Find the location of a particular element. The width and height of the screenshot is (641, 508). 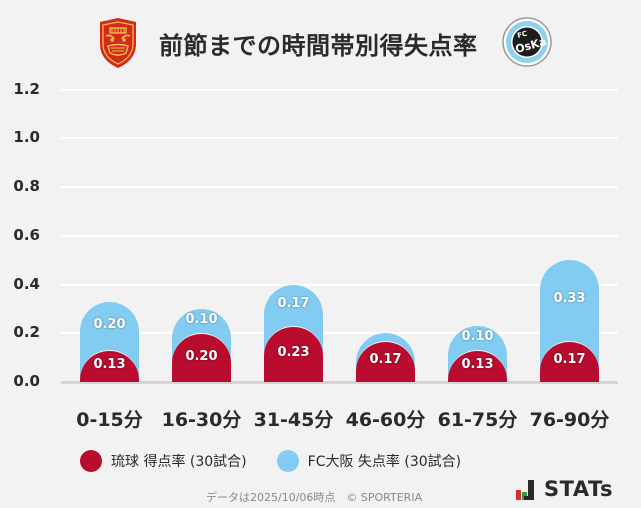

y-tick-label: 0.0 is located at coordinates (26, 381).